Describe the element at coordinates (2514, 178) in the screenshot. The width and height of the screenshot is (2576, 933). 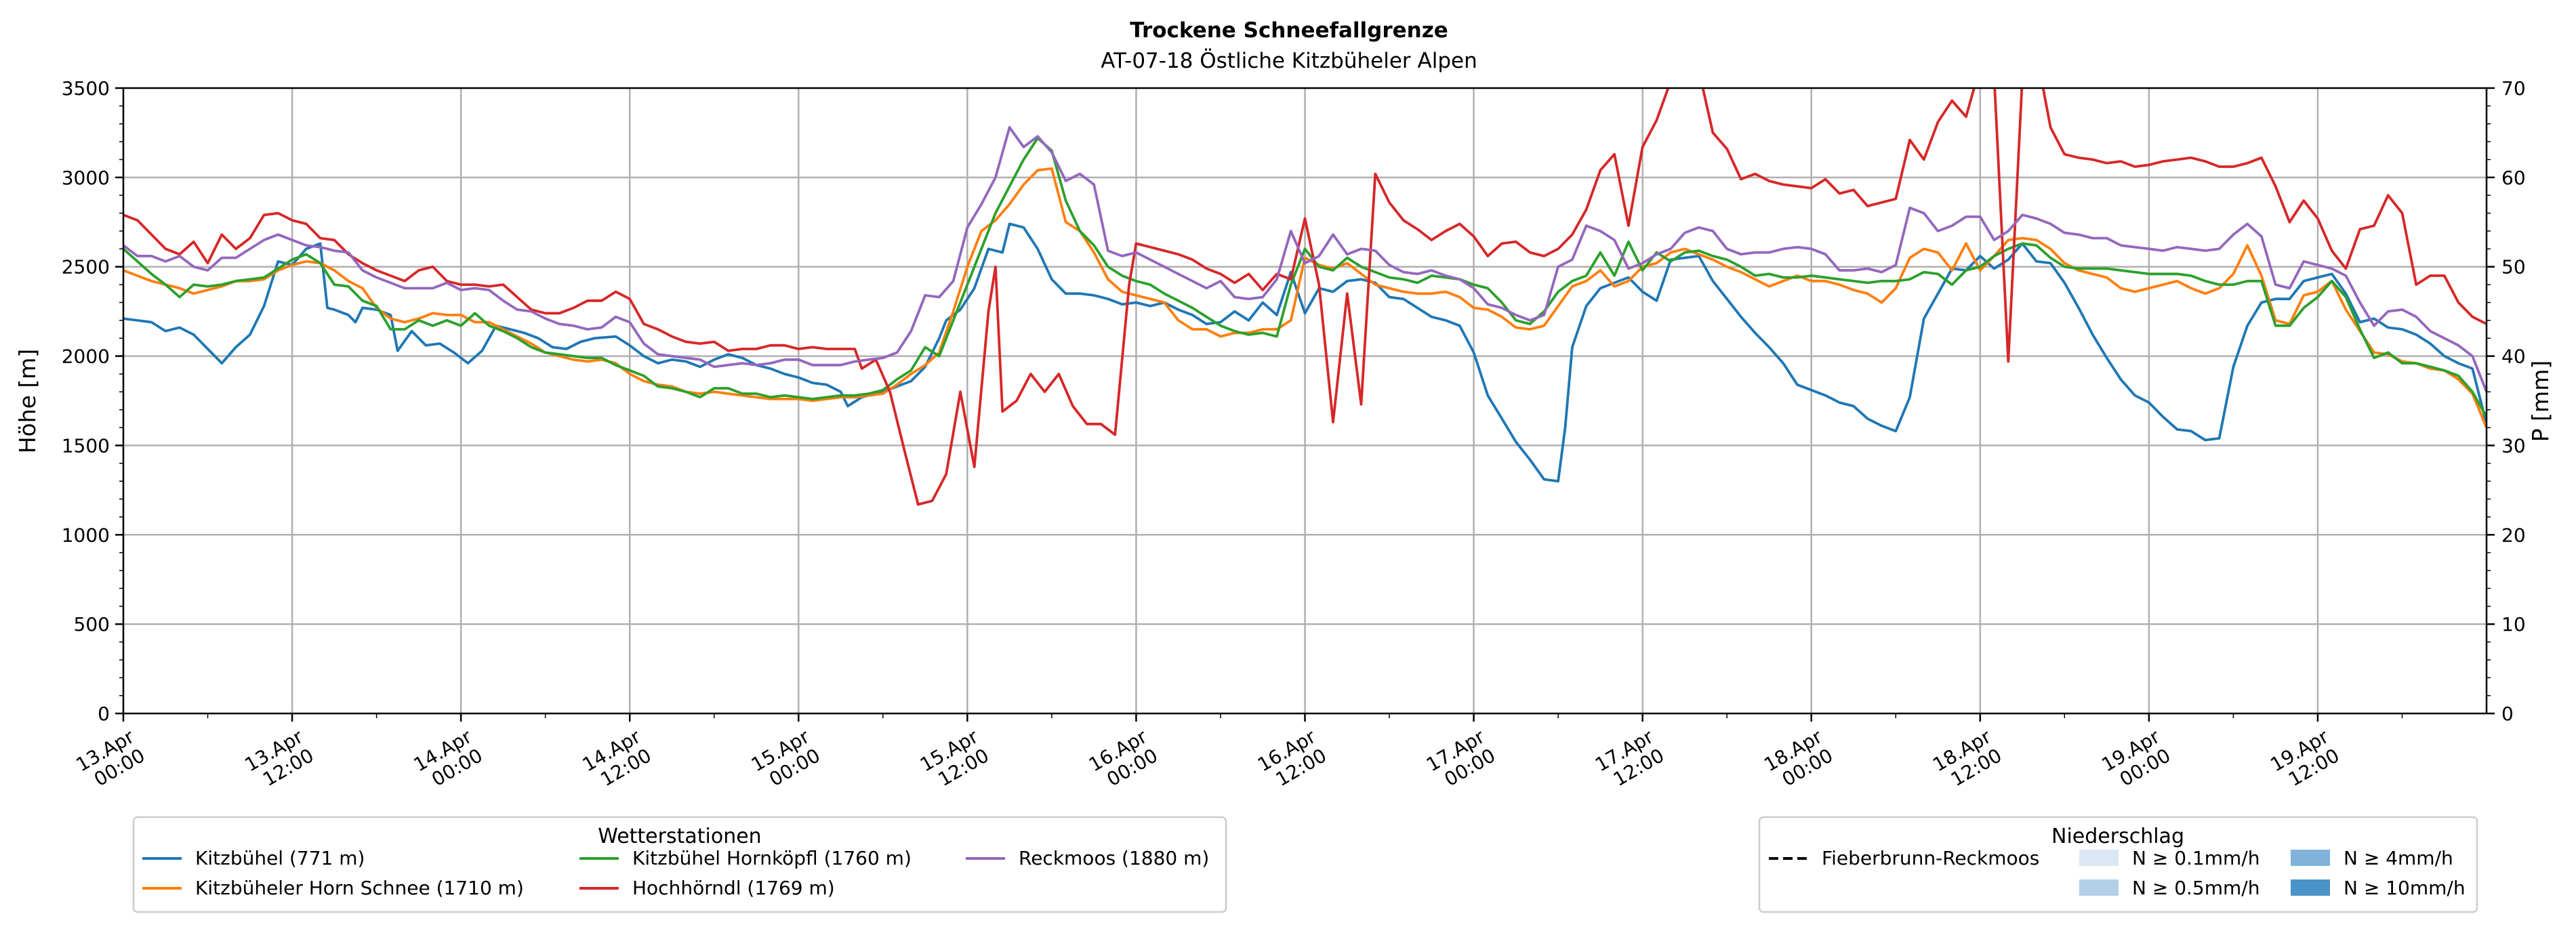
I see `y2-tick-label: 60` at that location.